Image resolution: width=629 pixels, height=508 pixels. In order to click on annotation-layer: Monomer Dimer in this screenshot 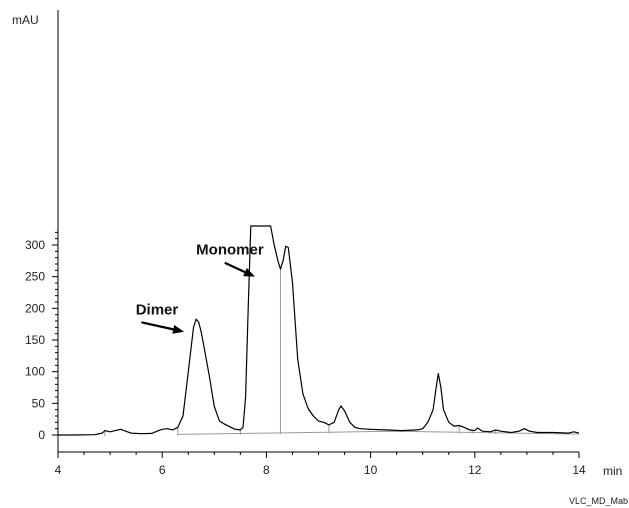, I will do `click(200, 288)`.